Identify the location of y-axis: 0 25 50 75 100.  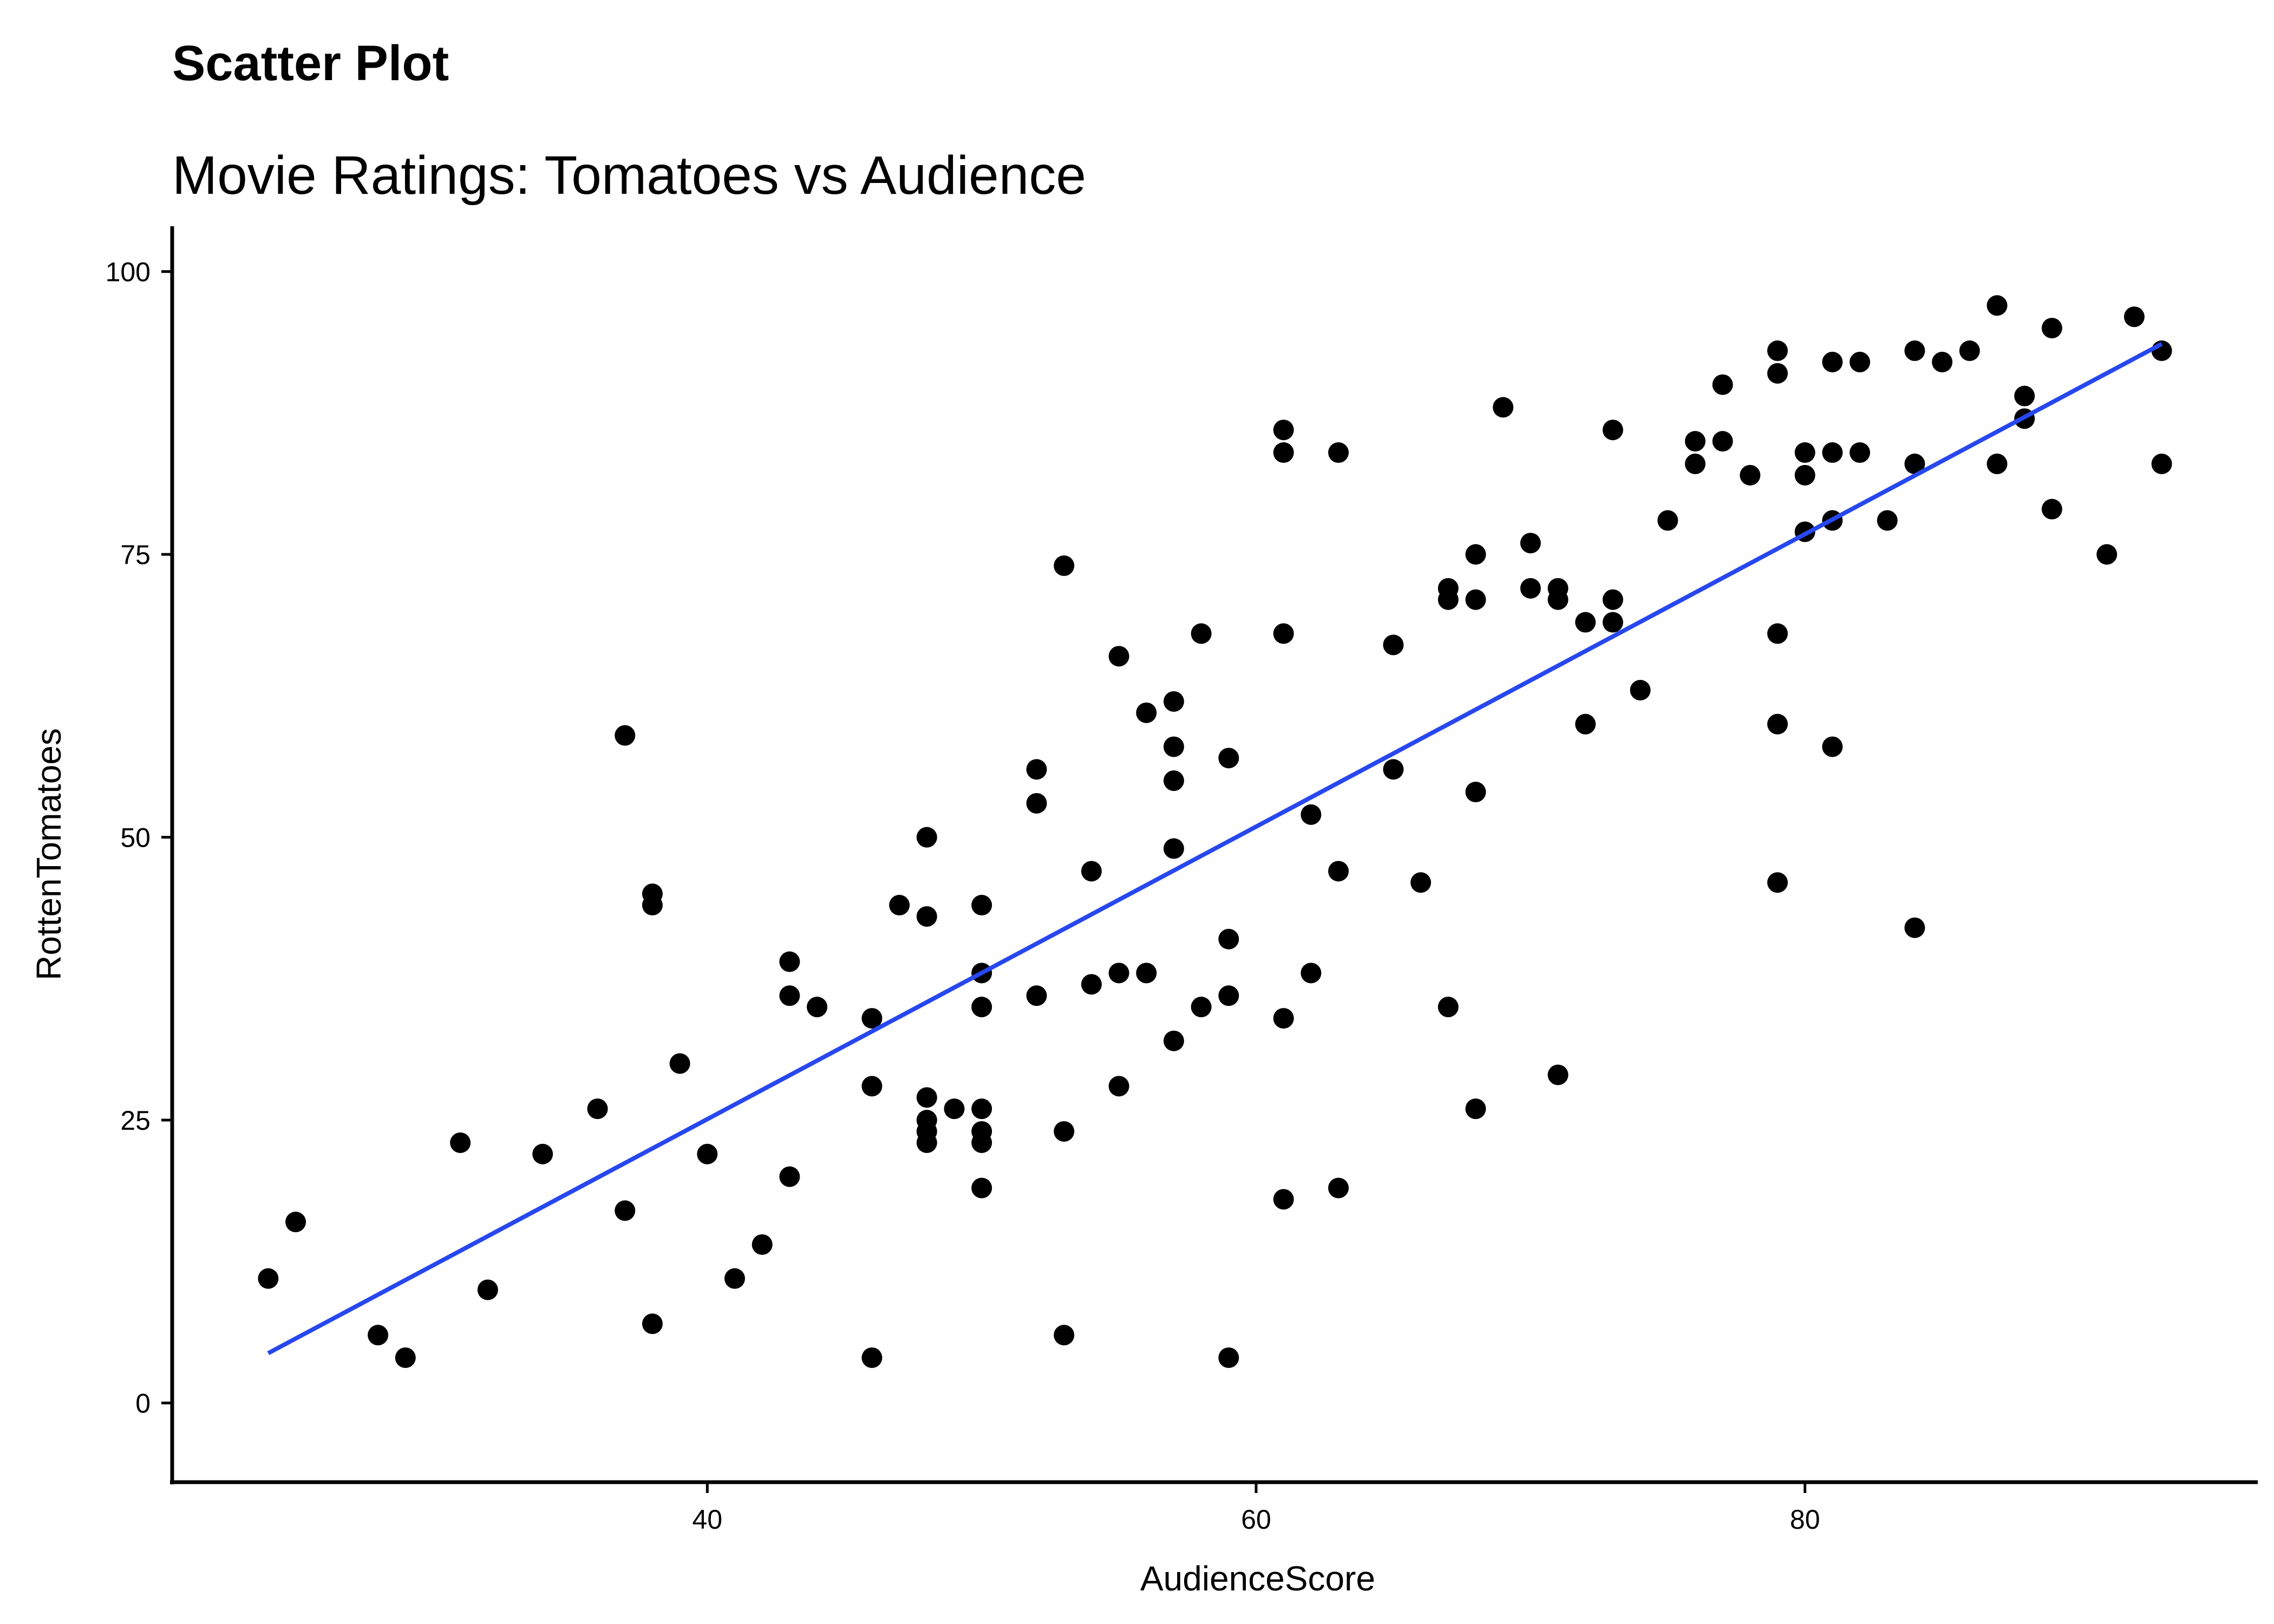
(139, 838).